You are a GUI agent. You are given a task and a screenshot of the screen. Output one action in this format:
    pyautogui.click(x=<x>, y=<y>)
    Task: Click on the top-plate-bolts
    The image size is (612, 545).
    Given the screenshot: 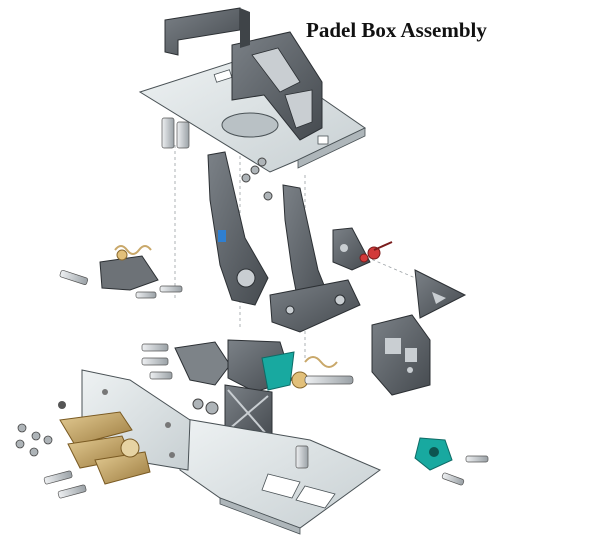 What is the action you would take?
    pyautogui.click(x=217, y=159)
    